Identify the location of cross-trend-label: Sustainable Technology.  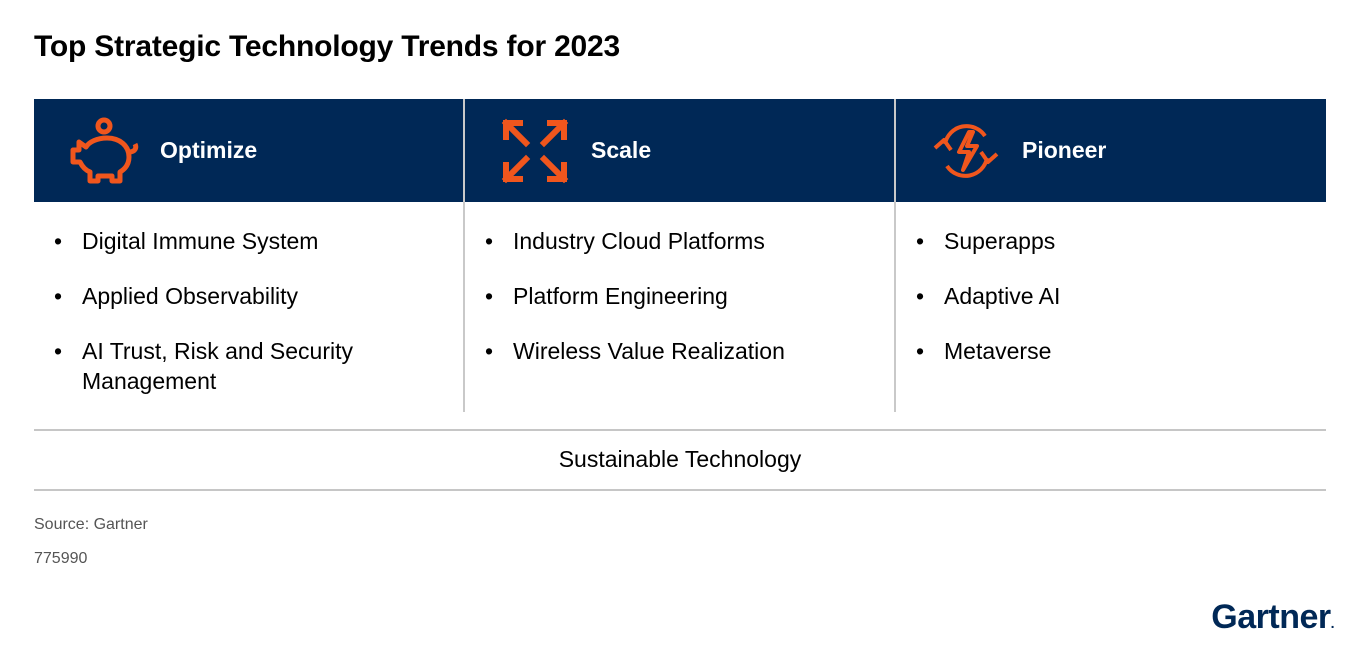
(680, 458).